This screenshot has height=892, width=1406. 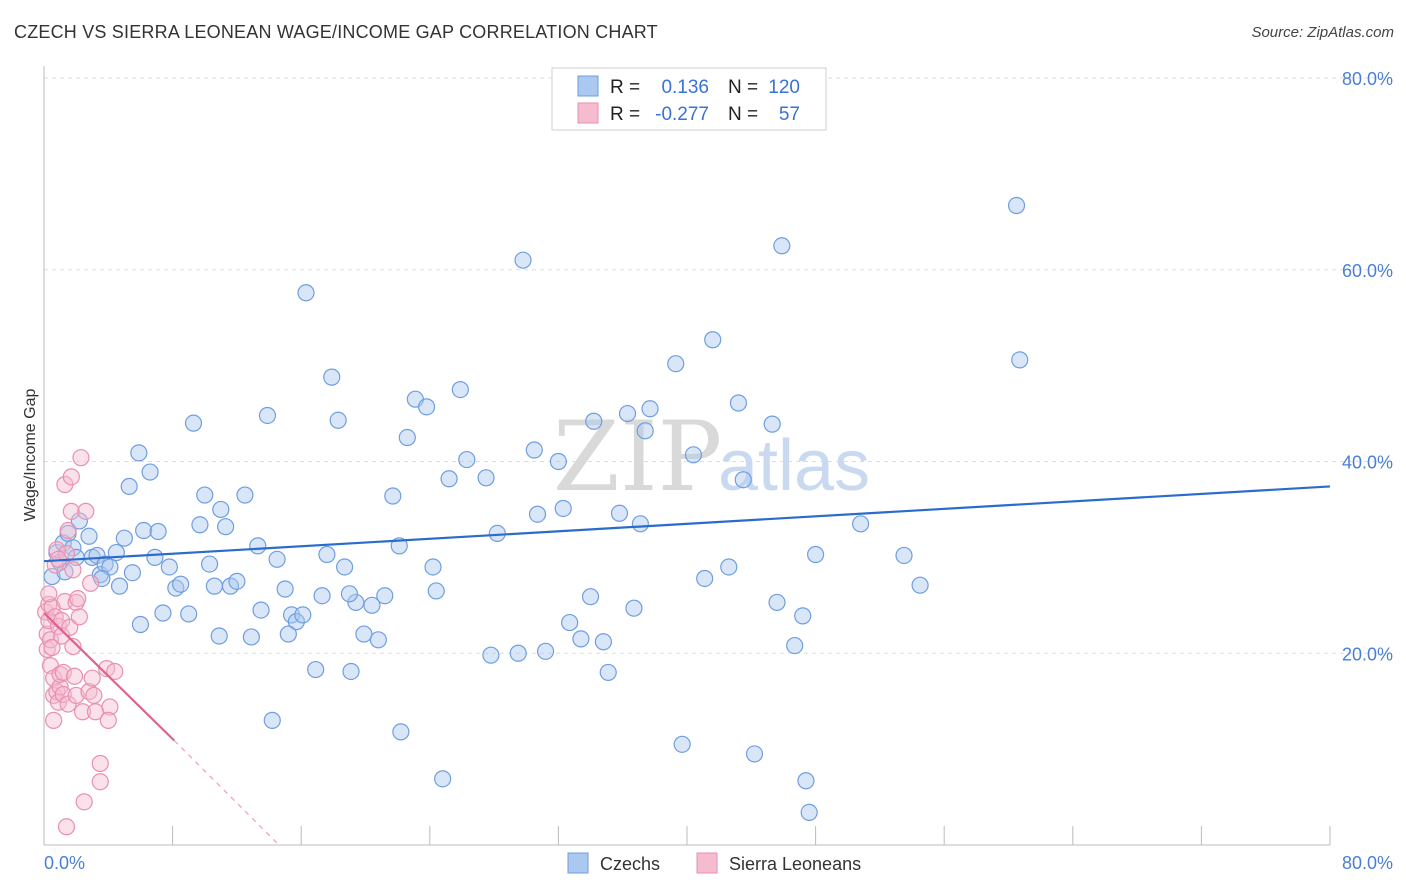 I want to click on y-tick-labels: 20.0% 40.0% 60.0% 80.0%, so click(x=1367, y=366).